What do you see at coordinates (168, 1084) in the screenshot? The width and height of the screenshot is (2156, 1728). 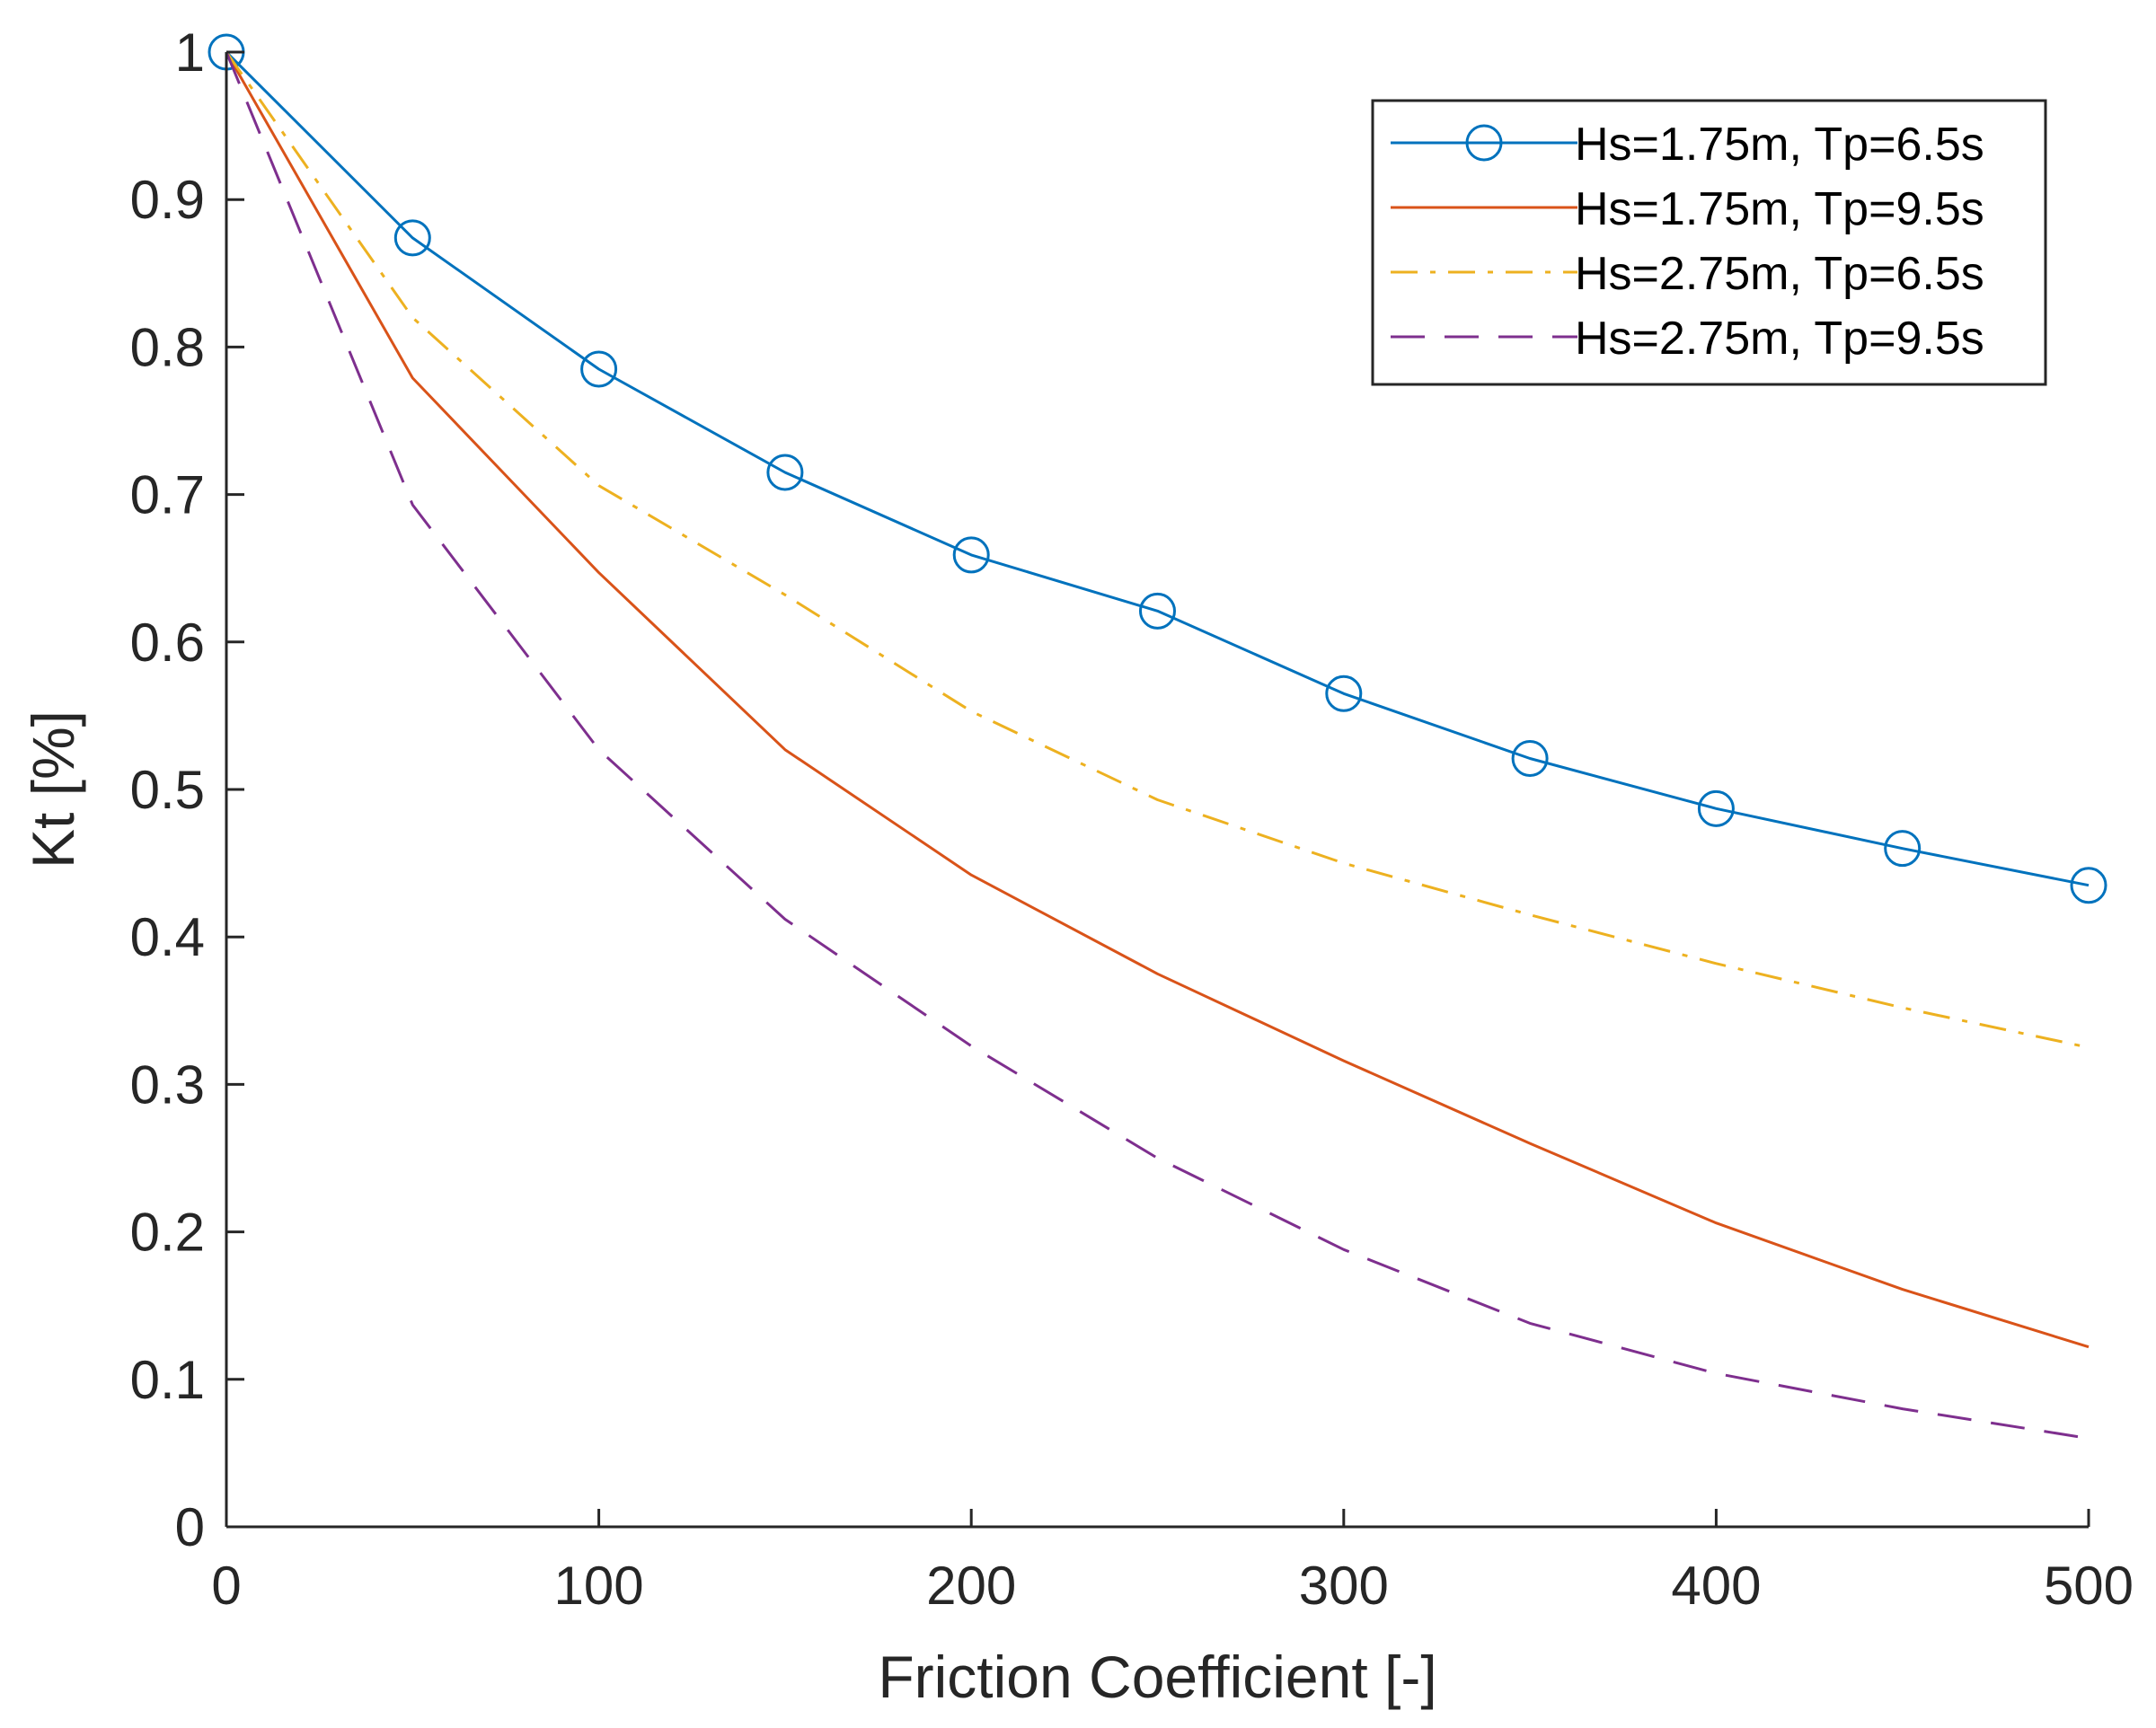 I see `y-tick-label: 0.3` at bounding box center [168, 1084].